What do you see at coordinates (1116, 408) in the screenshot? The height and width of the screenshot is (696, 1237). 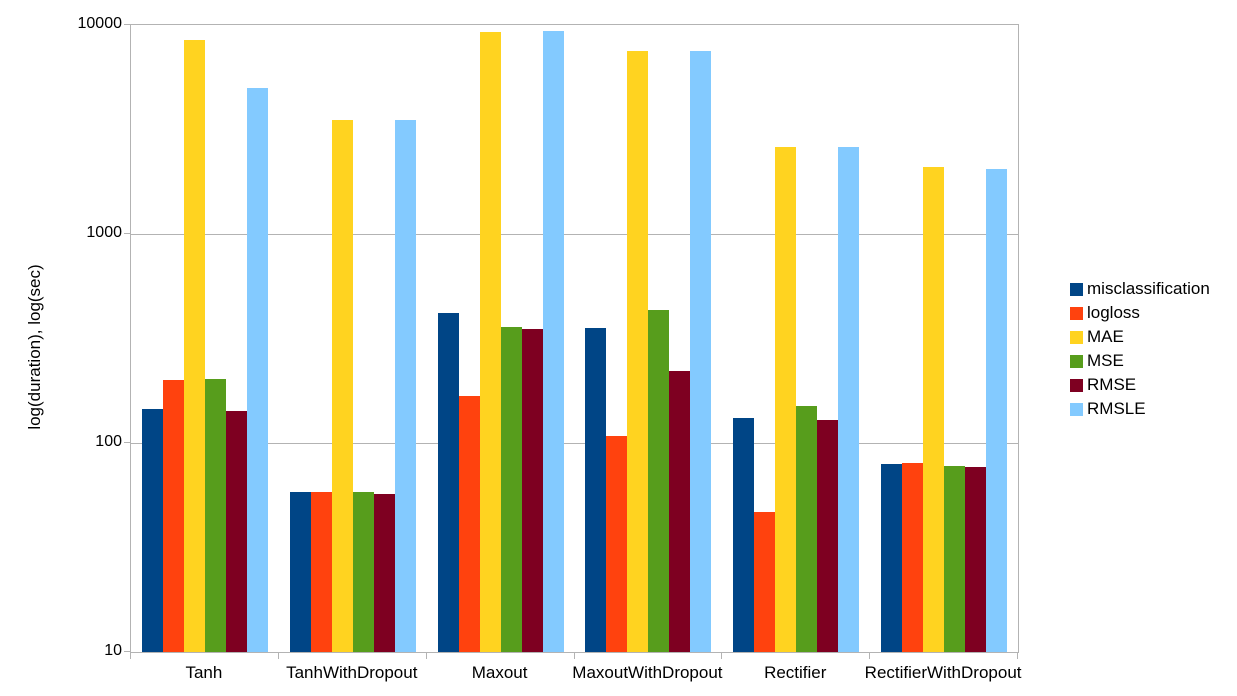 I see `legend-label-rmsle: RMSLE` at bounding box center [1116, 408].